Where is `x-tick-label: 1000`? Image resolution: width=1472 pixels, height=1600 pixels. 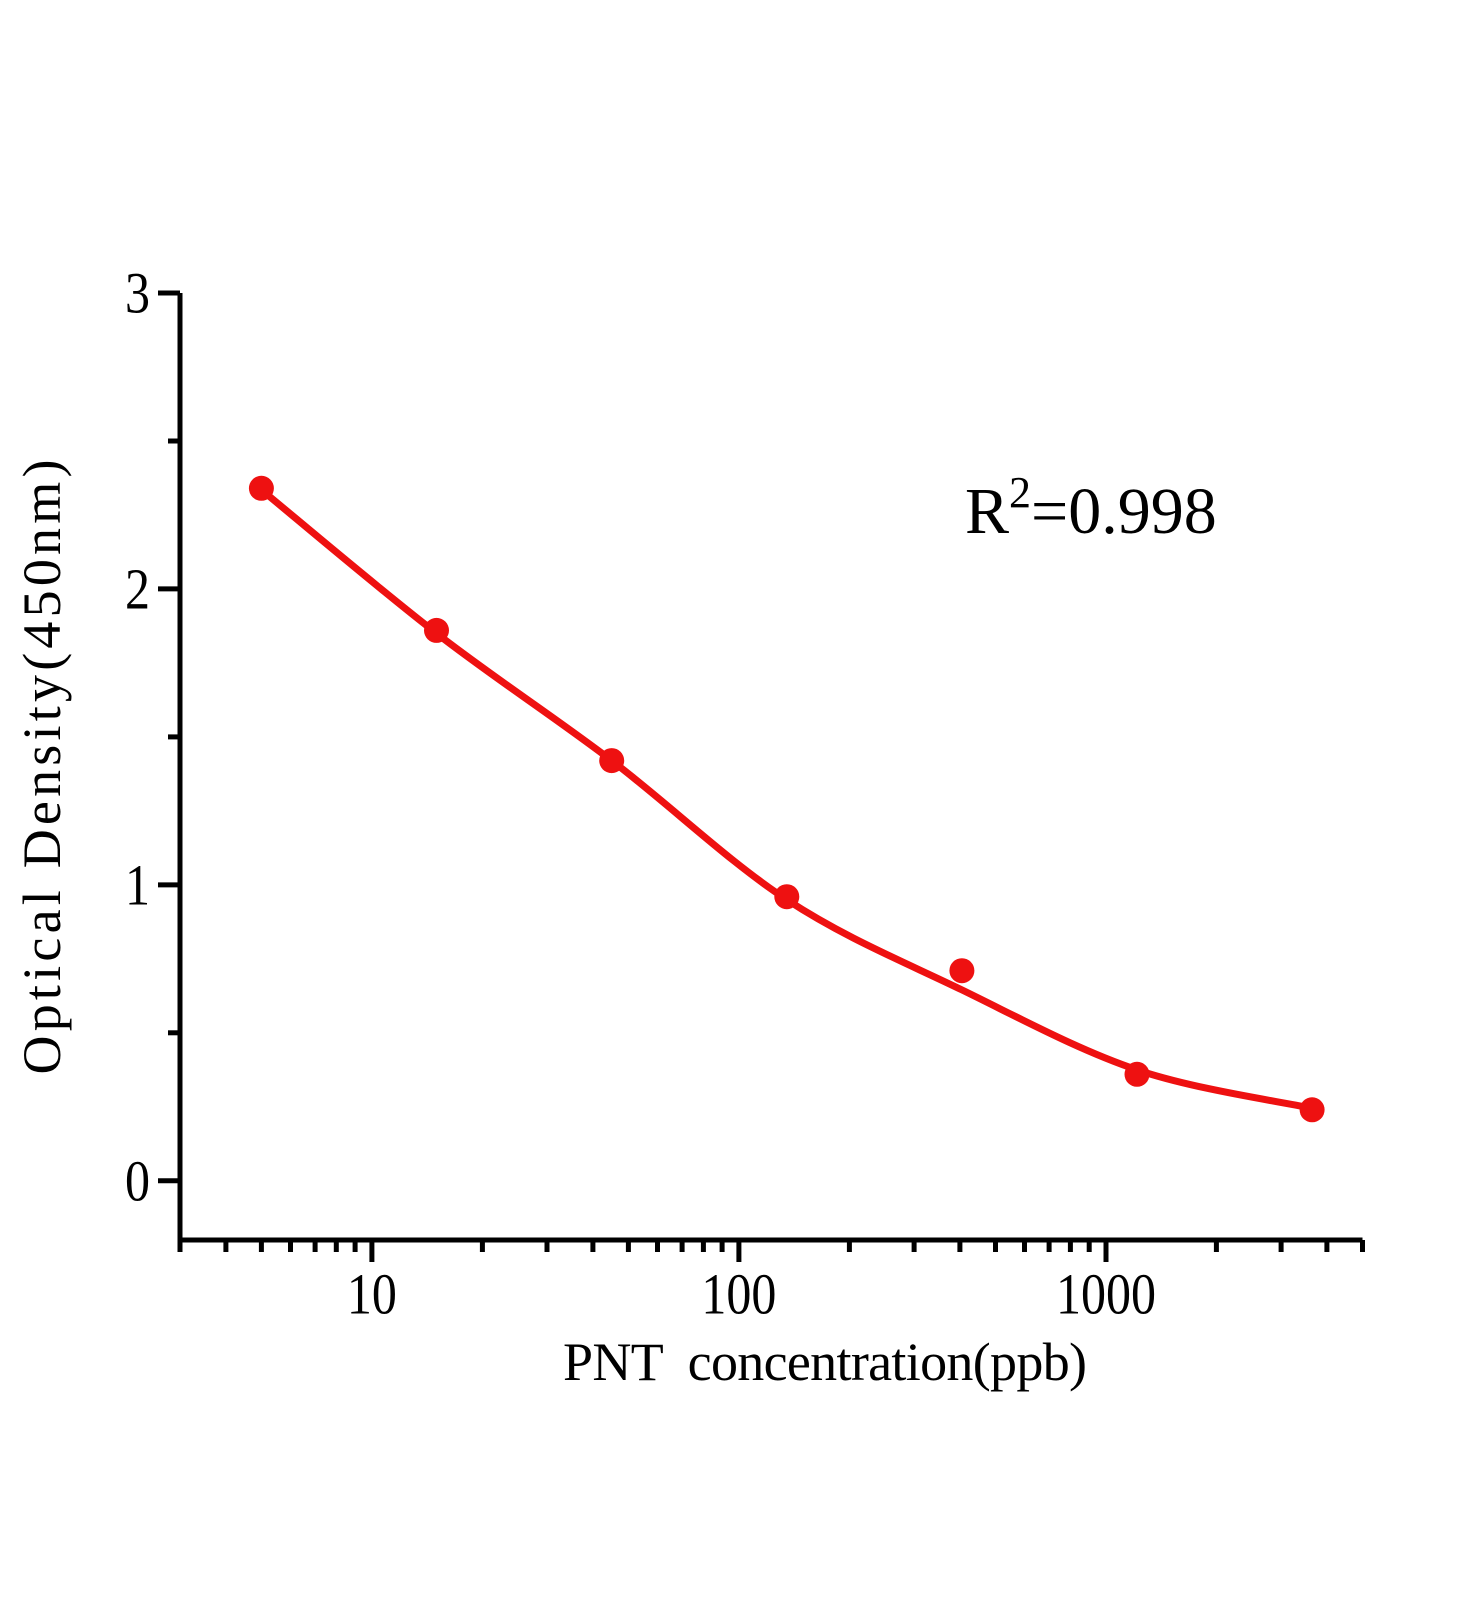
x-tick-label: 1000 is located at coordinates (1106, 1294).